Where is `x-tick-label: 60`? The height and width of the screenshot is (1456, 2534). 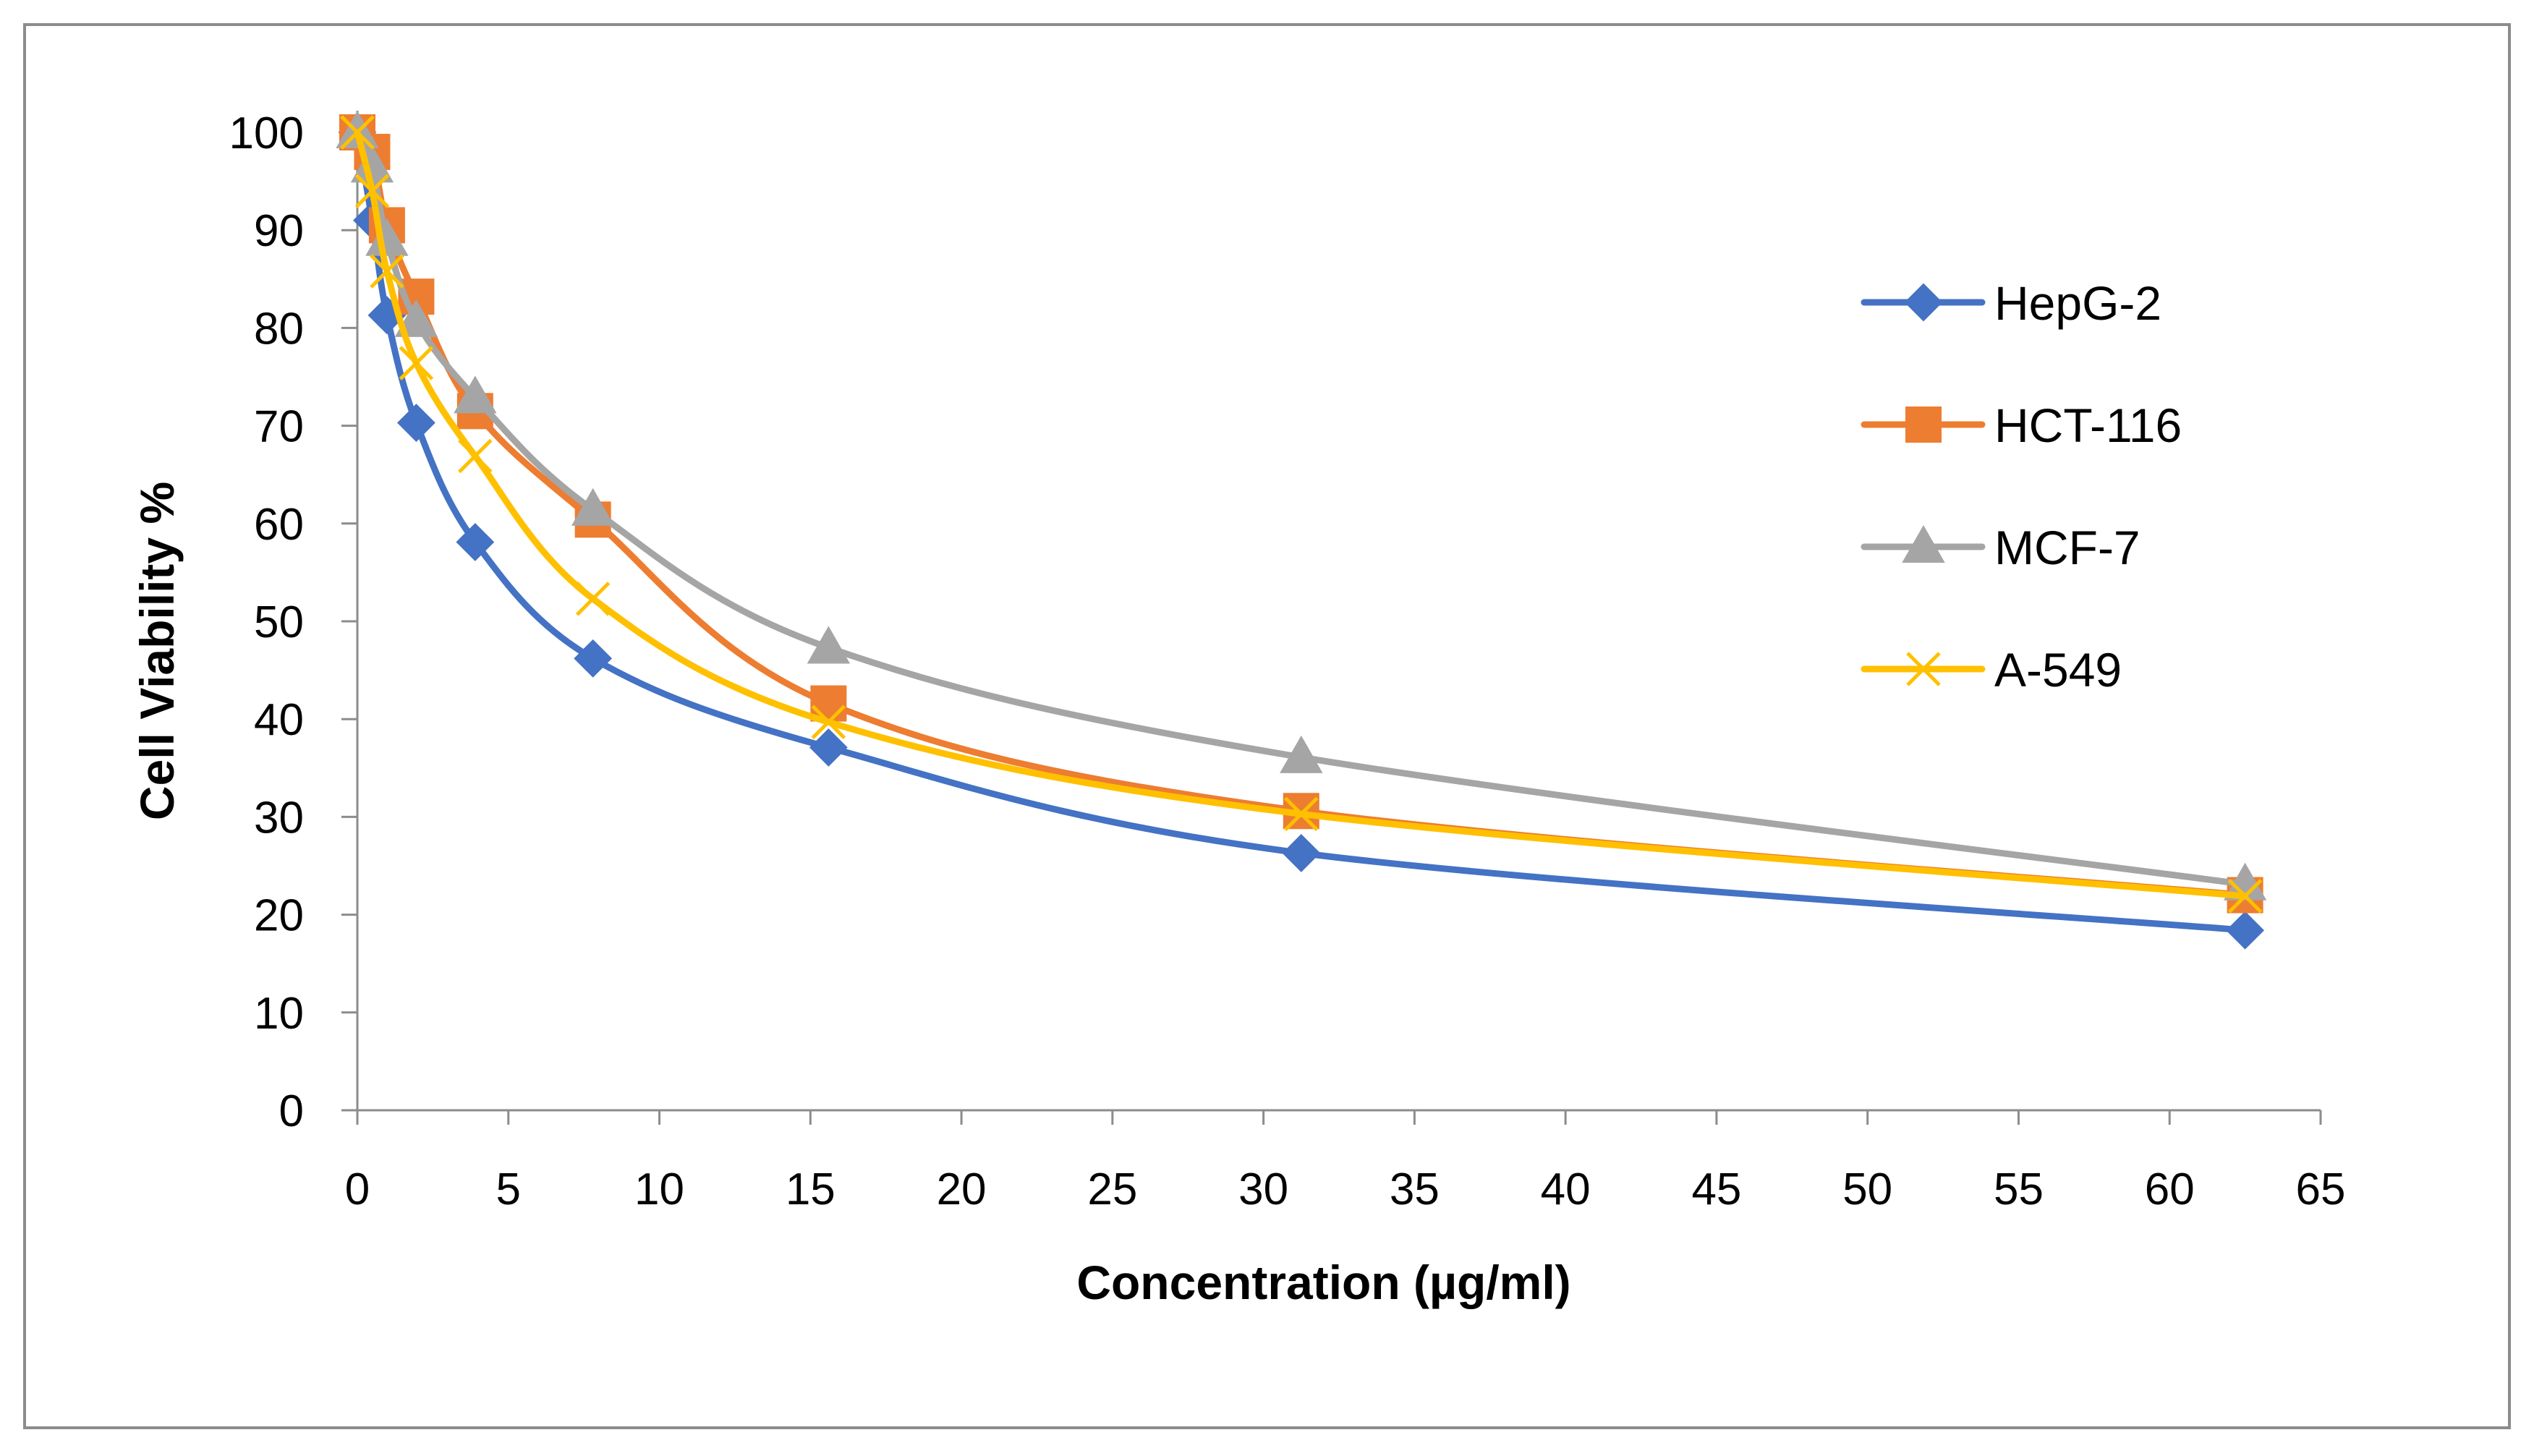
x-tick-label: 60 is located at coordinates (2170, 1189).